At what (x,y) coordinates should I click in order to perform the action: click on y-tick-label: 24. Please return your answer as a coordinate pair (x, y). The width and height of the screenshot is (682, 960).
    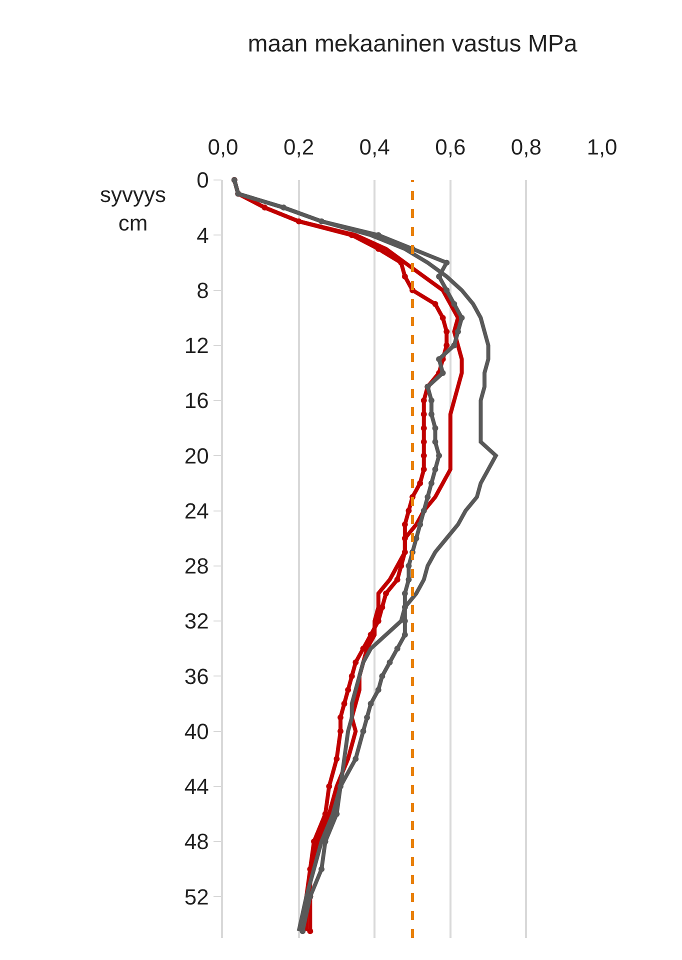
    Looking at the image, I should click on (196, 511).